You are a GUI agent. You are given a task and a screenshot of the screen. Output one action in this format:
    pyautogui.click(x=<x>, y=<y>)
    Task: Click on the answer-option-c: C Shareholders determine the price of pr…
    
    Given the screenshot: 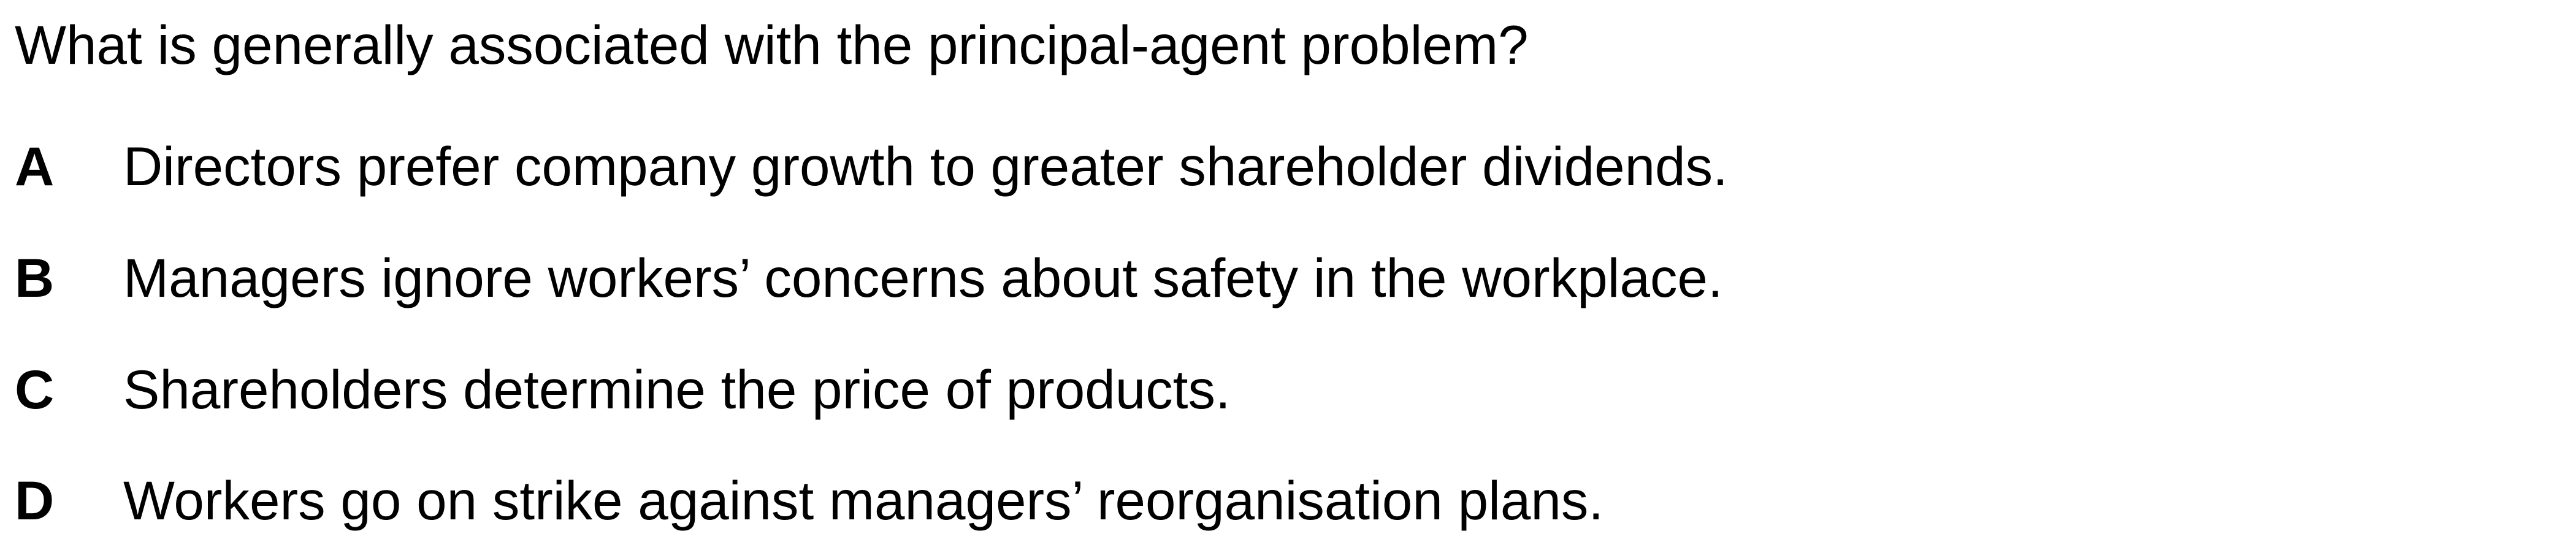 What is the action you would take?
    pyautogui.click(x=623, y=389)
    